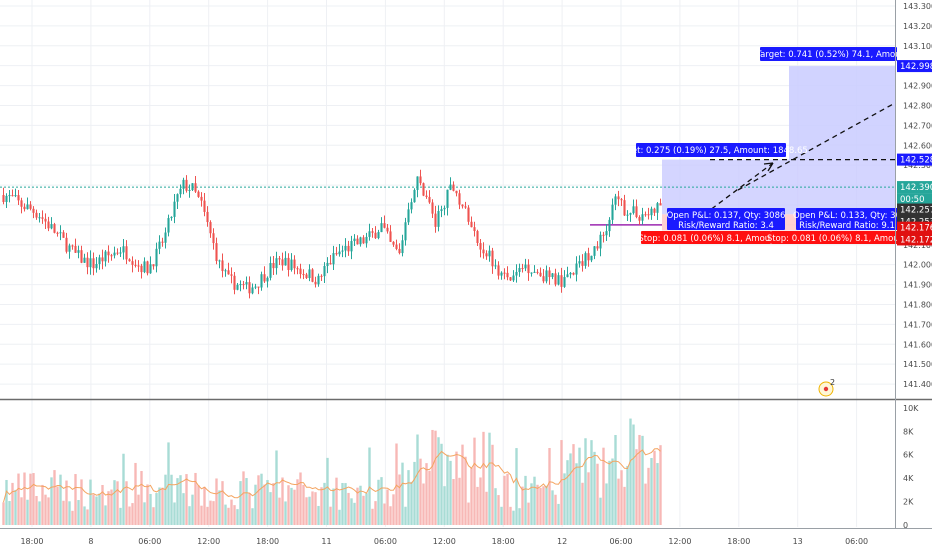 The width and height of the screenshot is (932, 550). What do you see at coordinates (847, 219) in the screenshot?
I see `open-pnl-label-2-bg` at bounding box center [847, 219].